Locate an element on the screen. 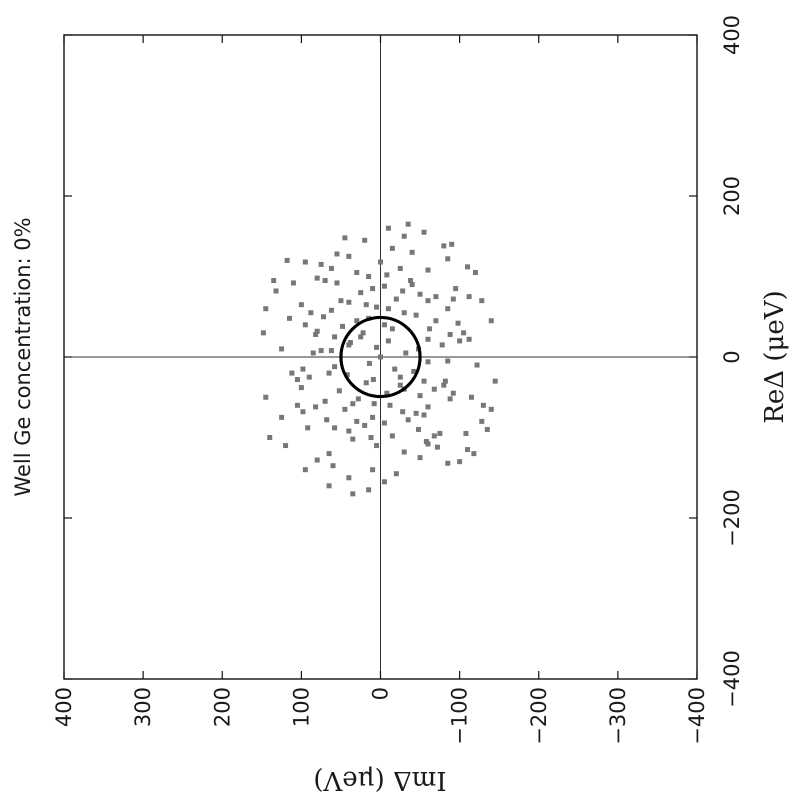  y-tick-label: −400 is located at coordinates (697, 716).